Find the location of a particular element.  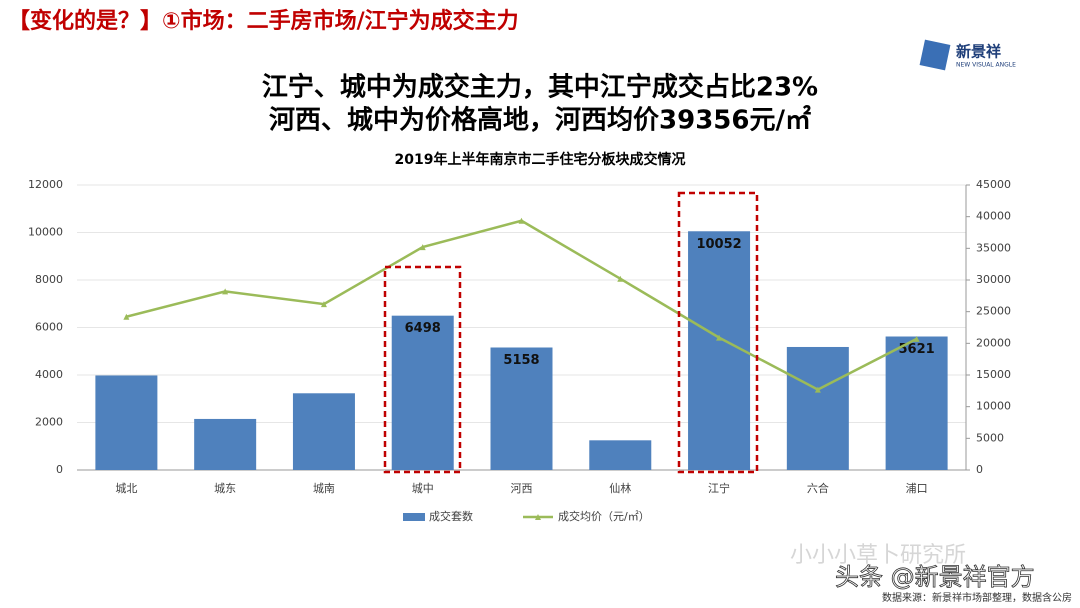

y2-tick-label: 0 is located at coordinates (979, 469).